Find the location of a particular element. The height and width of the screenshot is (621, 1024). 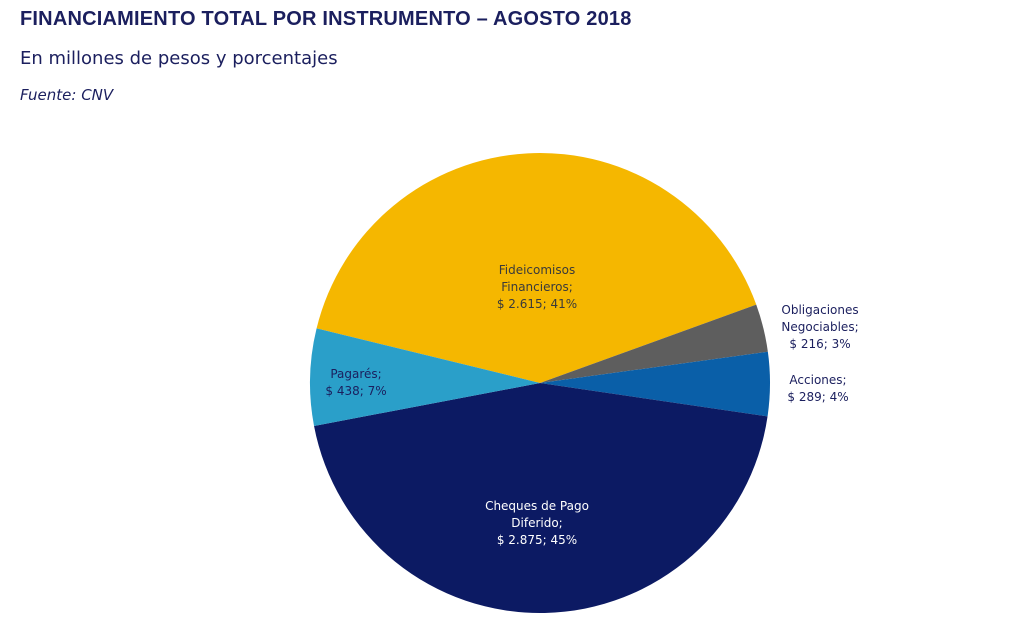

pie-slice-pagar-s is located at coordinates (424, 377).